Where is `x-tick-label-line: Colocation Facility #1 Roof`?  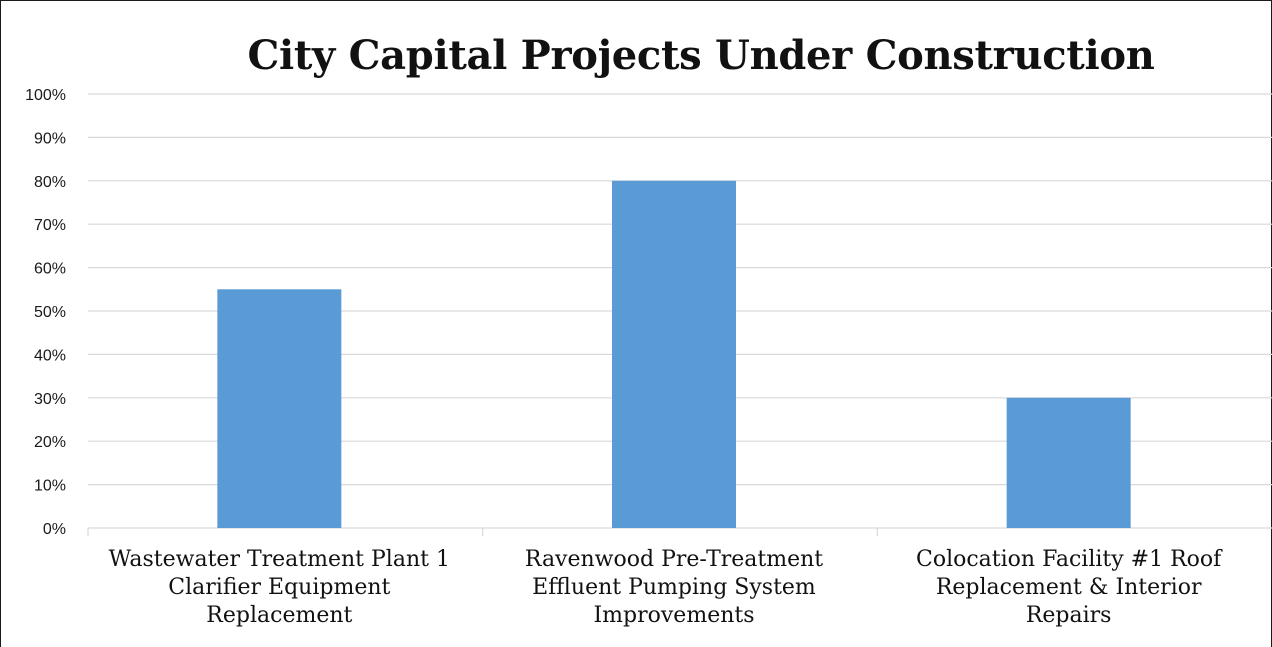 x-tick-label-line: Colocation Facility #1 Roof is located at coordinates (1069, 559).